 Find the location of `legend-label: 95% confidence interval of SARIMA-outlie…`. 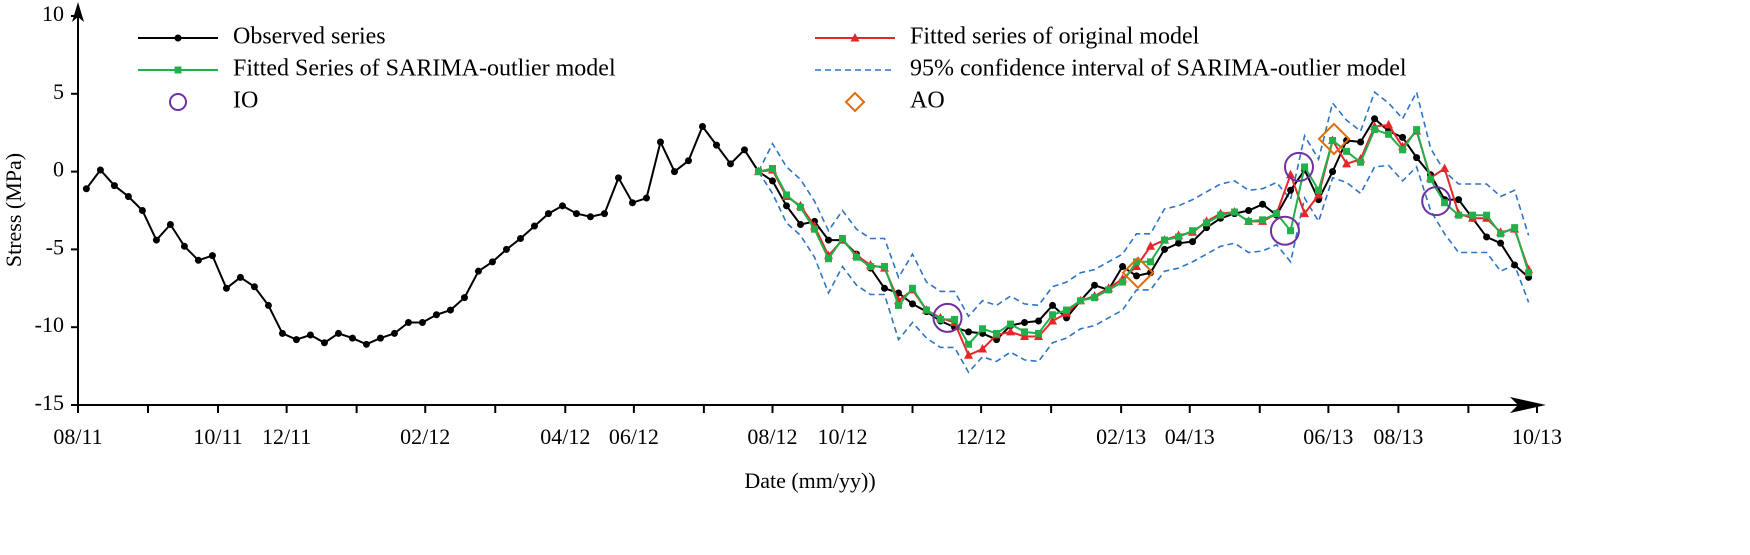

legend-label: 95% confidence interval of SARIMA-outlie… is located at coordinates (1158, 69).